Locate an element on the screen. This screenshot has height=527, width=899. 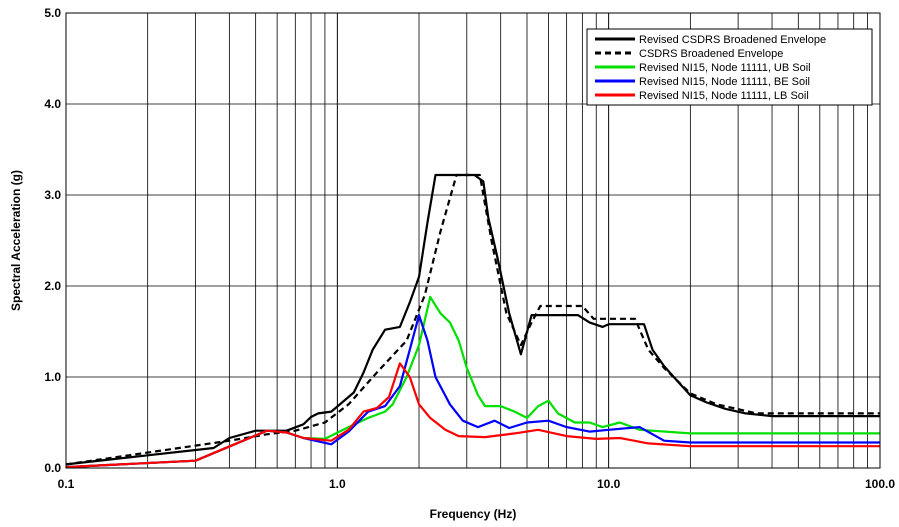
y-tick-label: 1.0 is located at coordinates (52, 377).